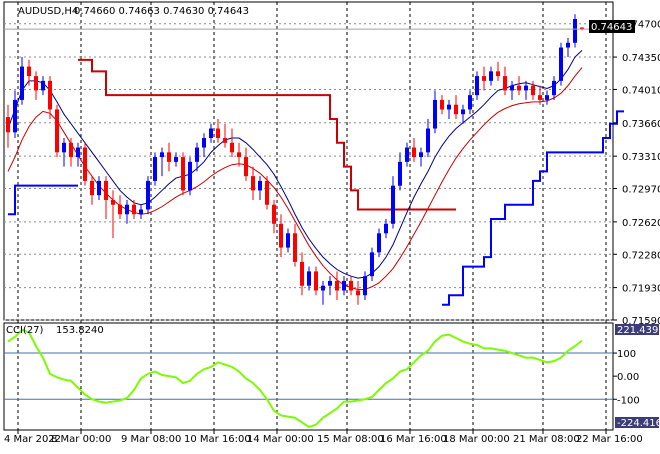  Describe the element at coordinates (641, 289) in the screenshot. I see `price-tick-label: 0.71930` at that location.